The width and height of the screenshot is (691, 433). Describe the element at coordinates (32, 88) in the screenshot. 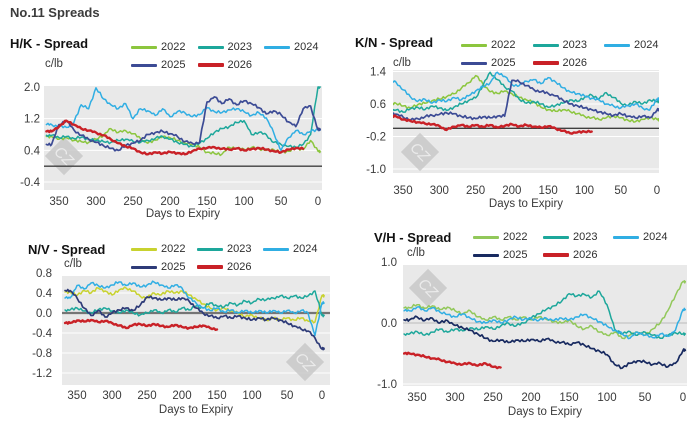

I see `y-tick-label: 2.0` at that location.